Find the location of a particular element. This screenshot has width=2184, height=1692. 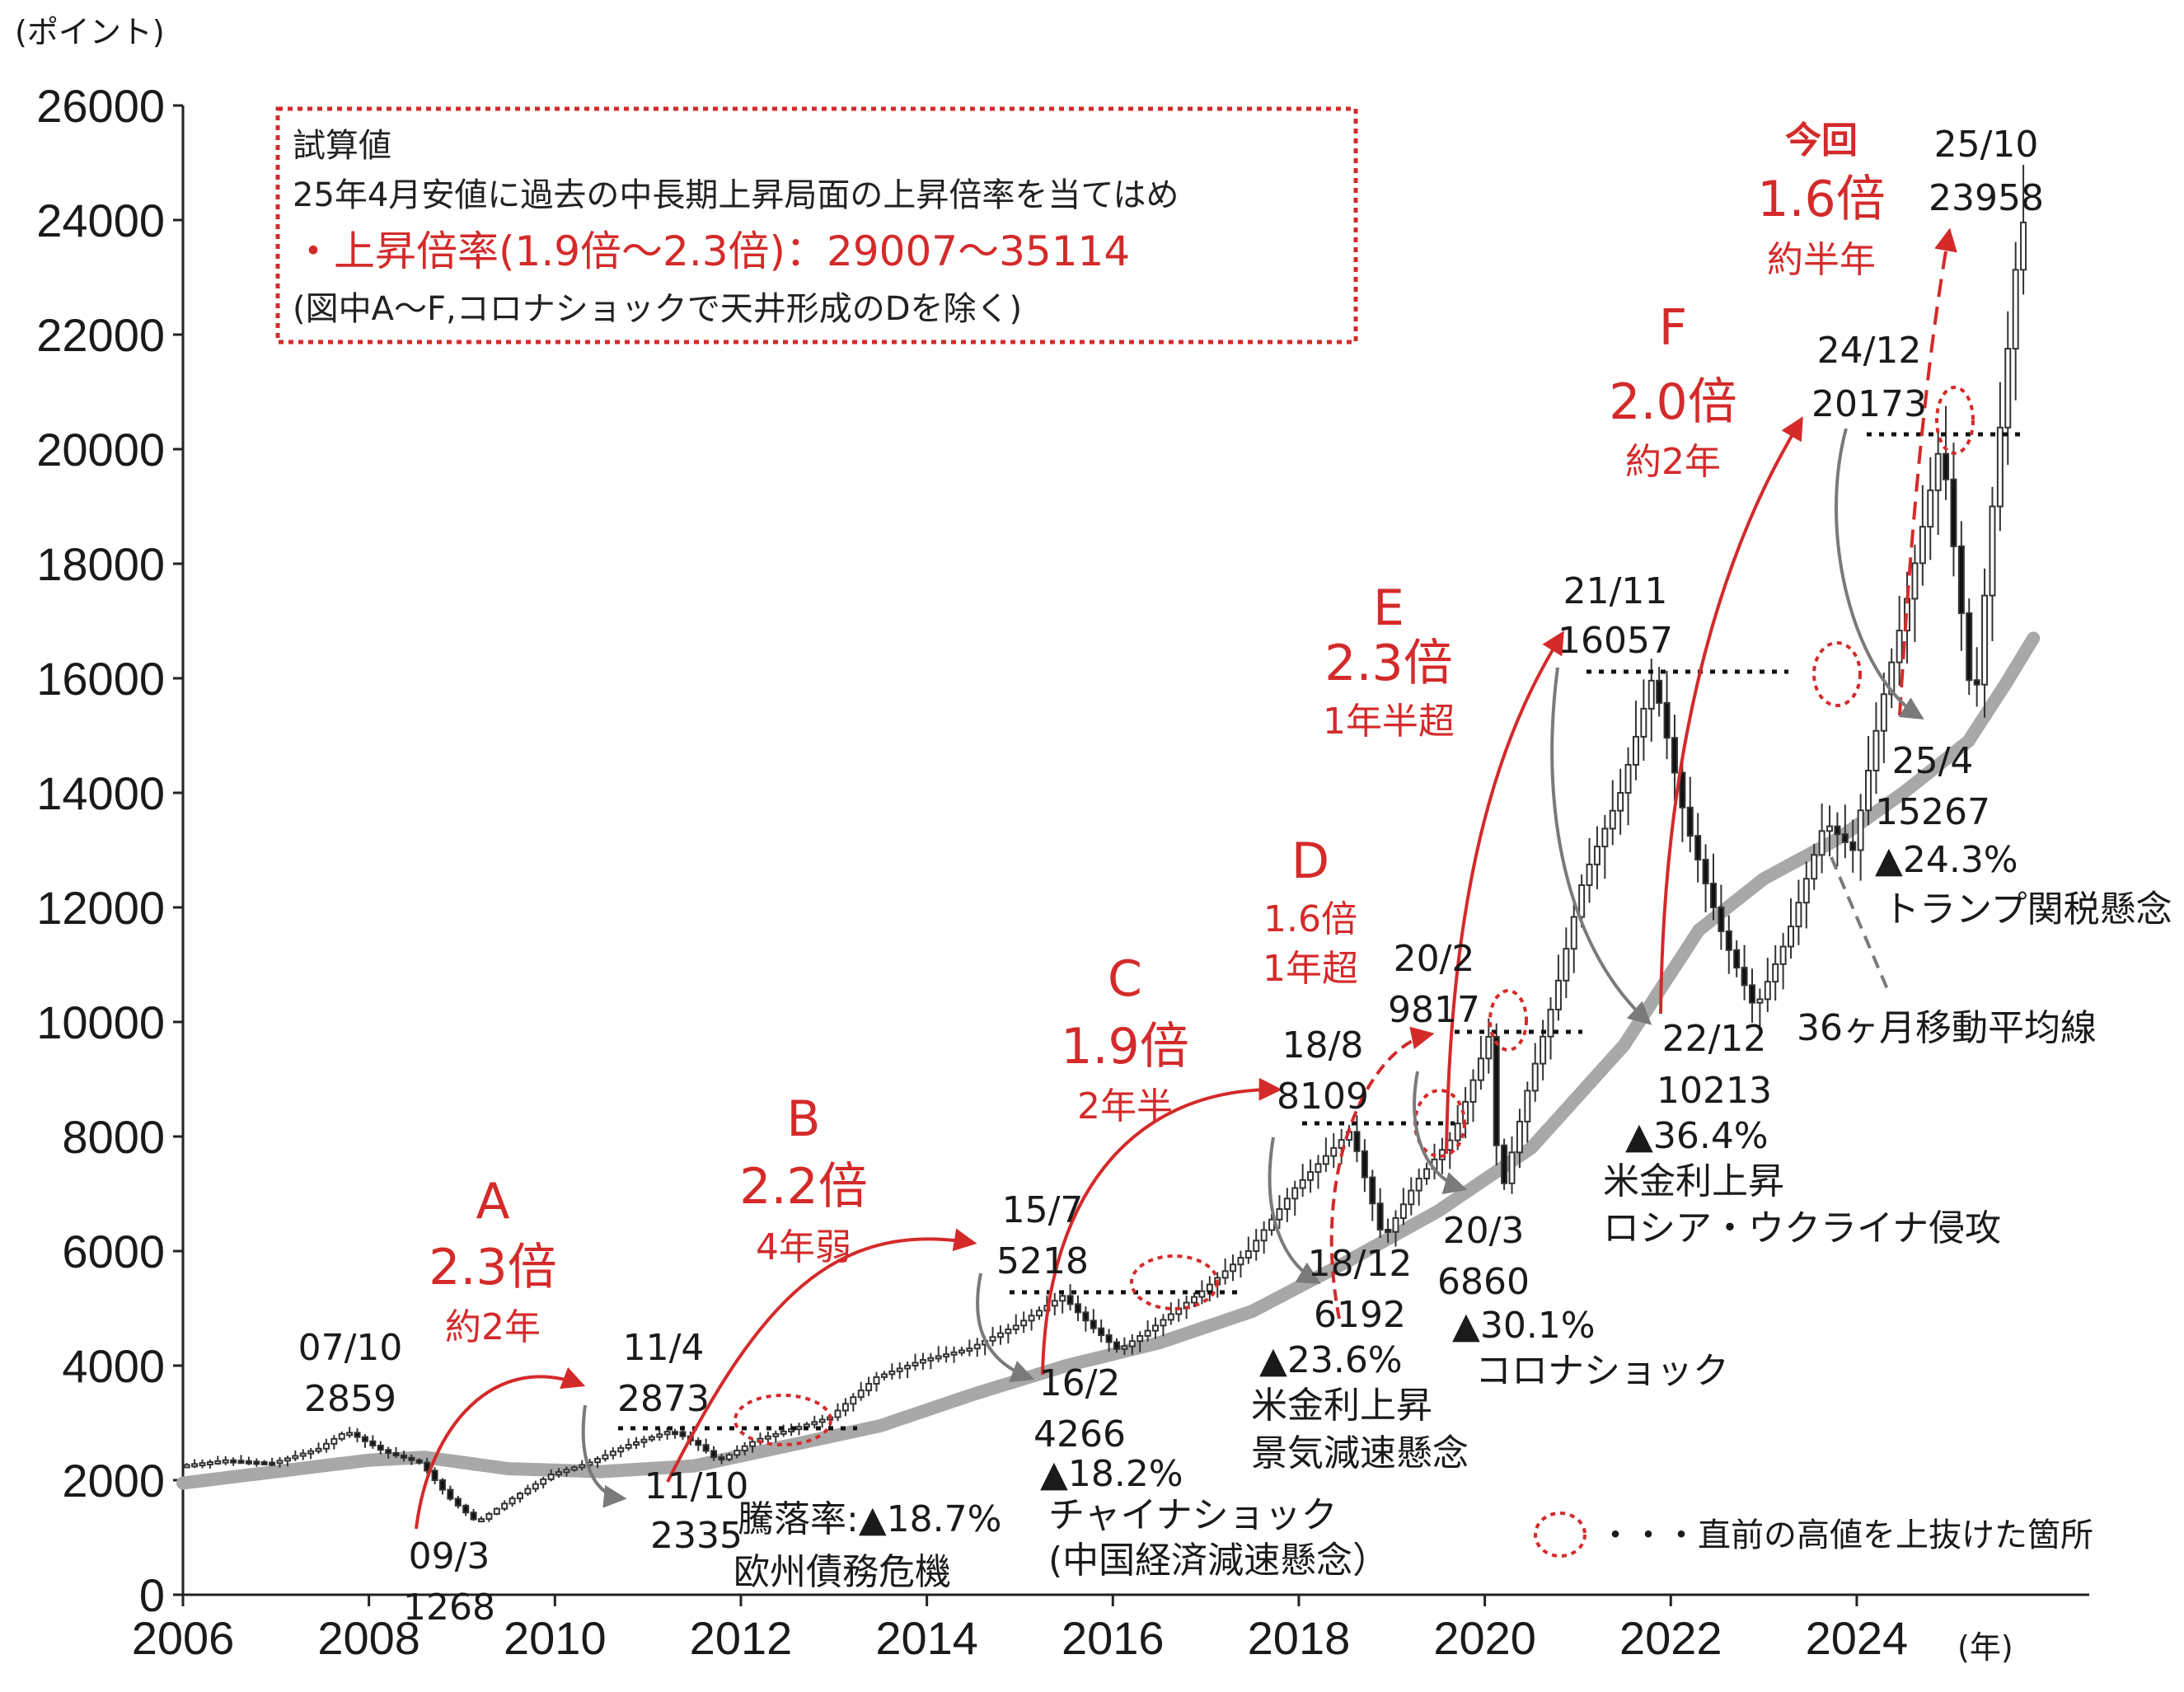

decline-arrow-2018 is located at coordinates (1294, 1210).